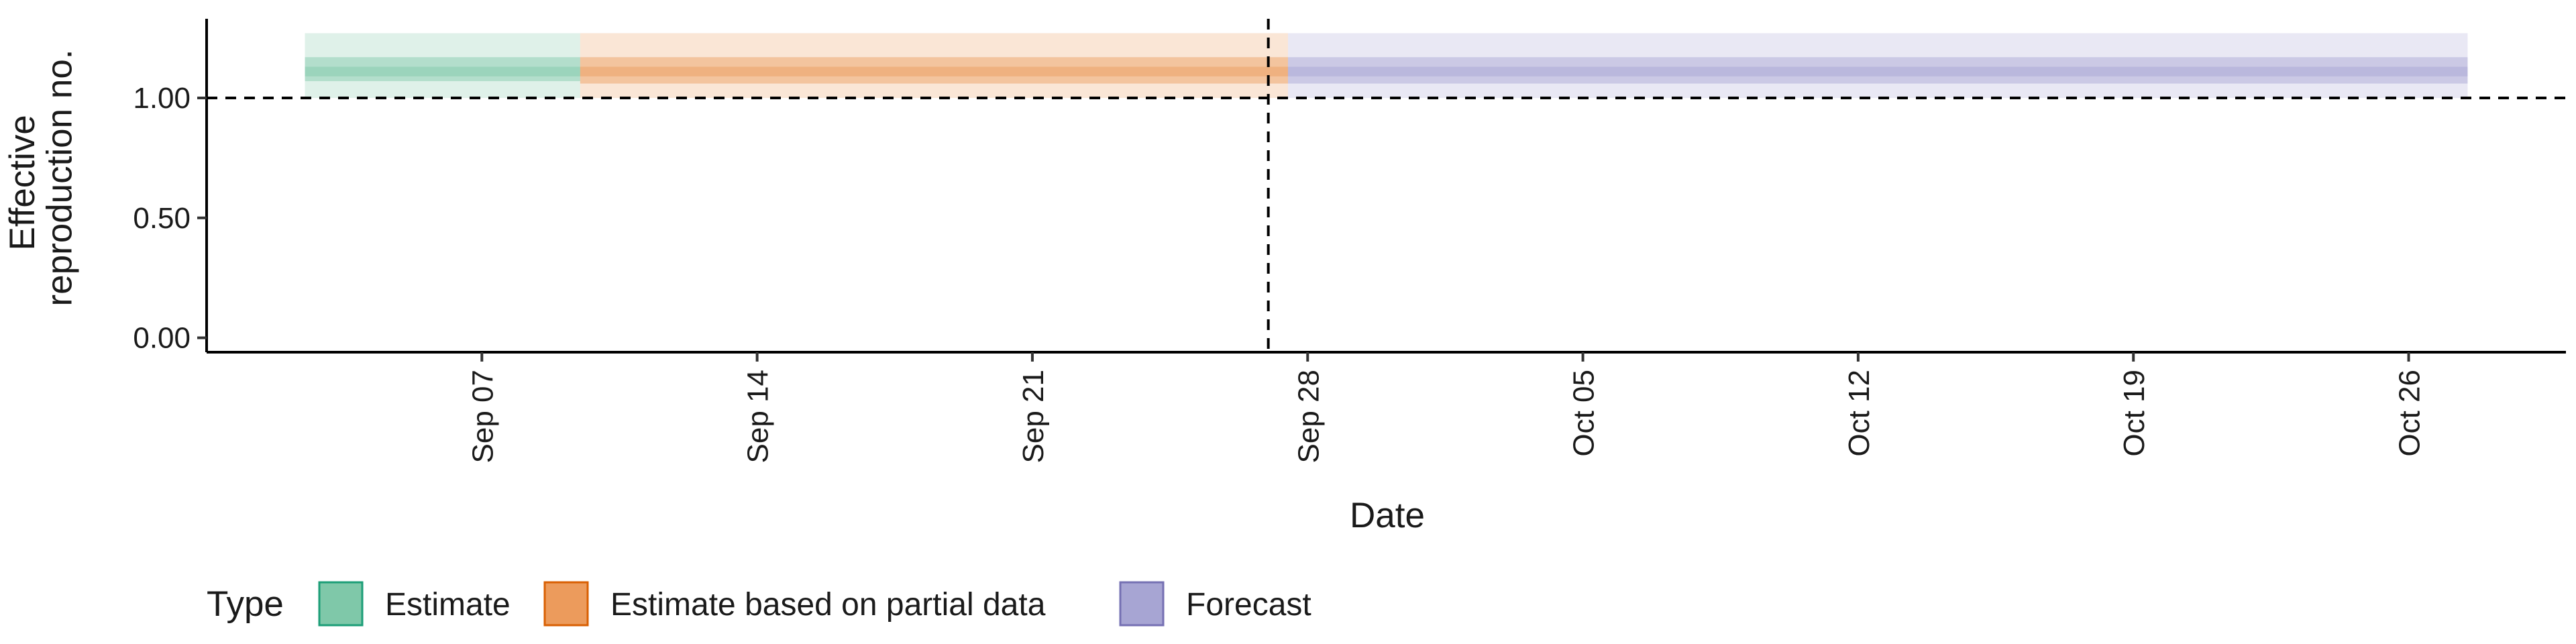 The width and height of the screenshot is (2576, 644). I want to click on legend-title: Type, so click(245, 604).